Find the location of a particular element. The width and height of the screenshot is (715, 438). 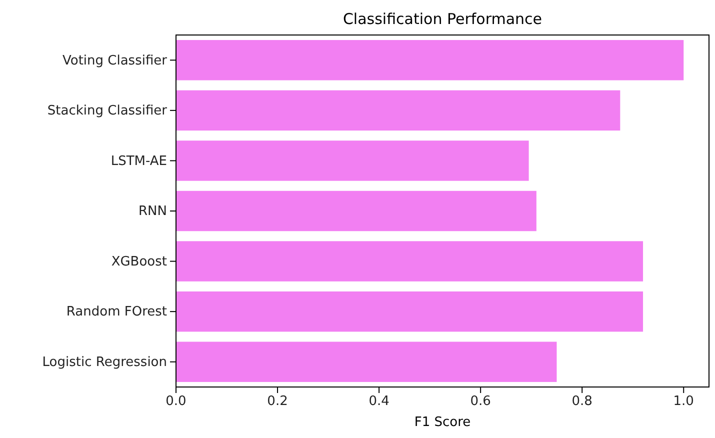

x-tick-label: 1.0 is located at coordinates (683, 402).